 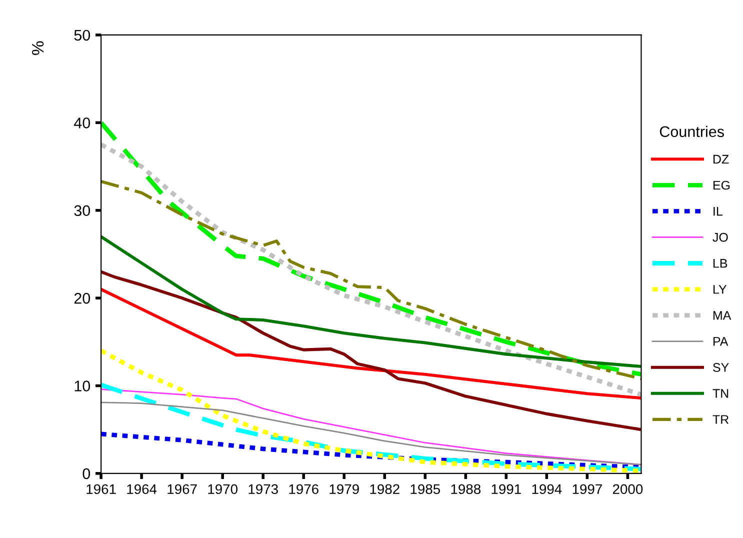 What do you see at coordinates (722, 315) in the screenshot?
I see `legend-label: MA` at bounding box center [722, 315].